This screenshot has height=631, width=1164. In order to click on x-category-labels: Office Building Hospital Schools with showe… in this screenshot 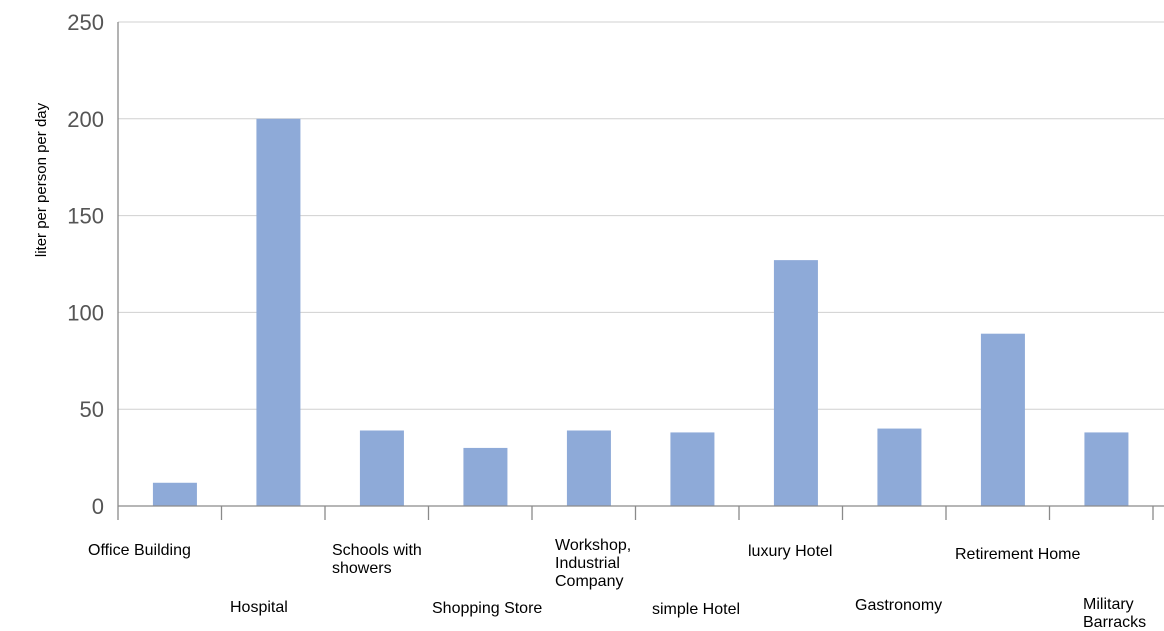, I will do `click(617, 584)`.